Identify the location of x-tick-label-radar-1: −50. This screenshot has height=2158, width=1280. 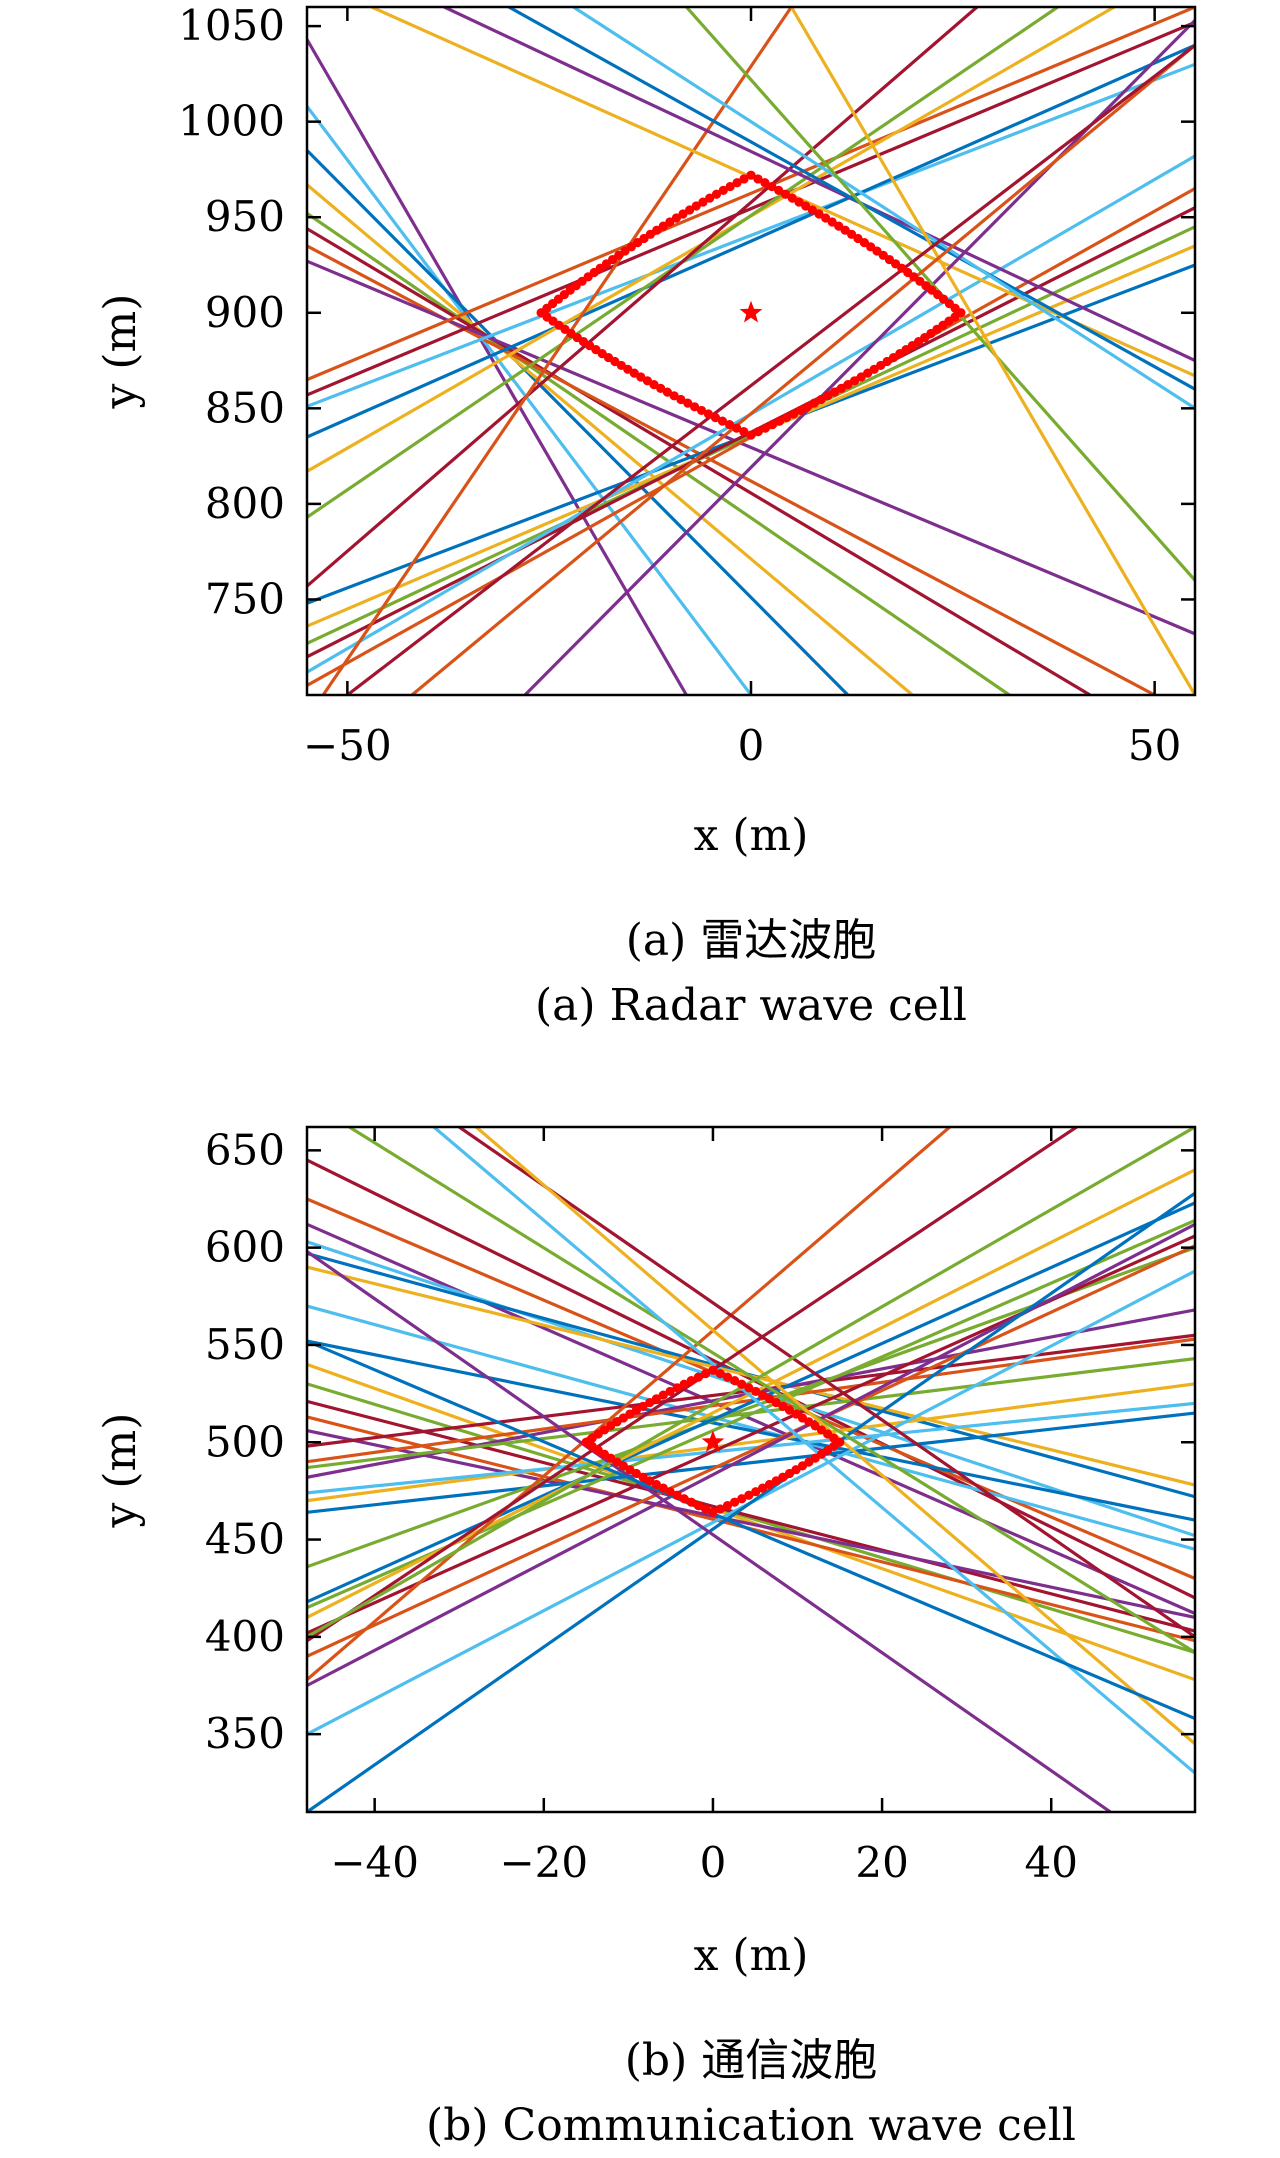
(347, 745).